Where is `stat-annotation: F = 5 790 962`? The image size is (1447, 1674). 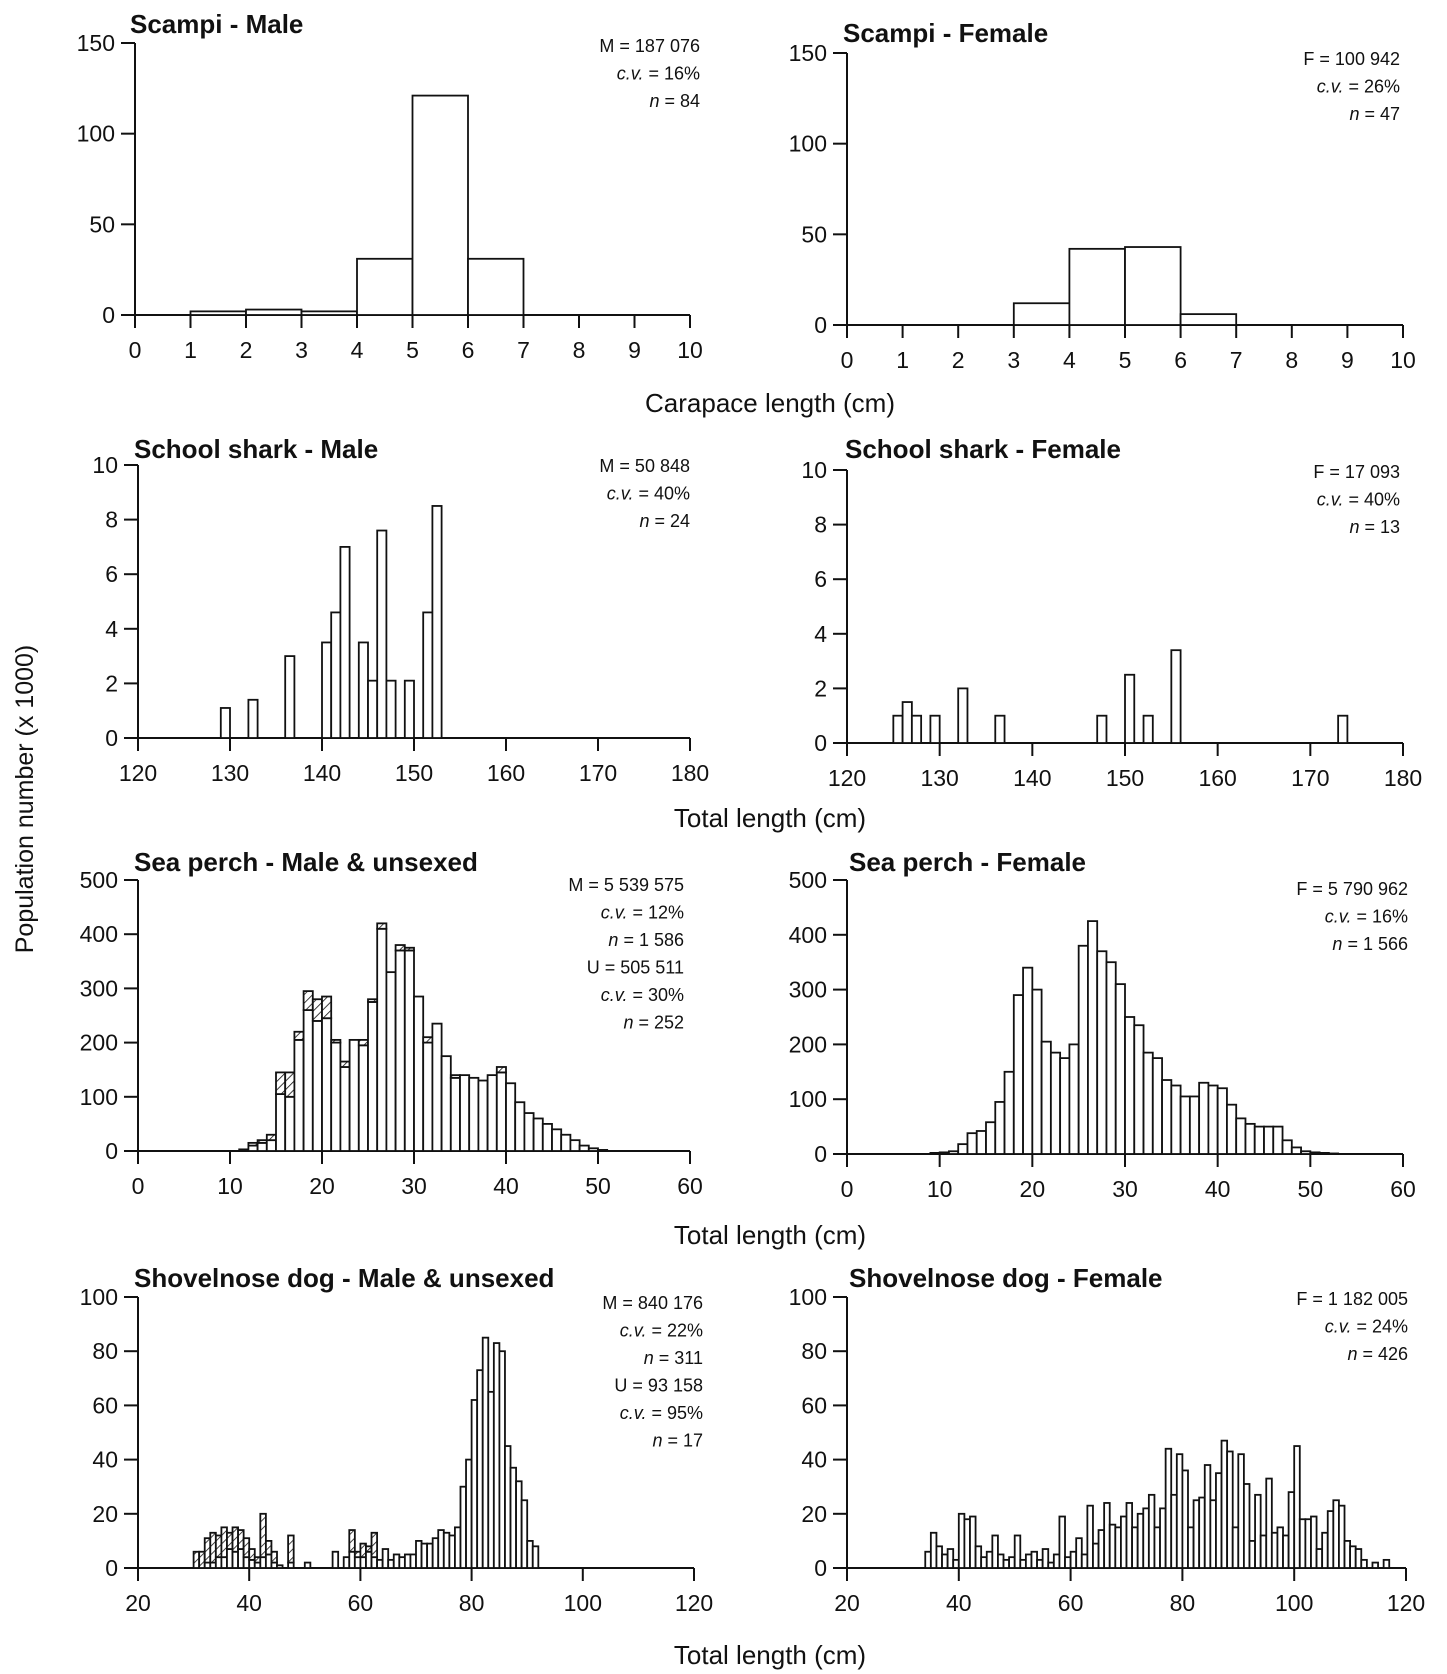 stat-annotation: F = 5 790 962 is located at coordinates (1352, 889).